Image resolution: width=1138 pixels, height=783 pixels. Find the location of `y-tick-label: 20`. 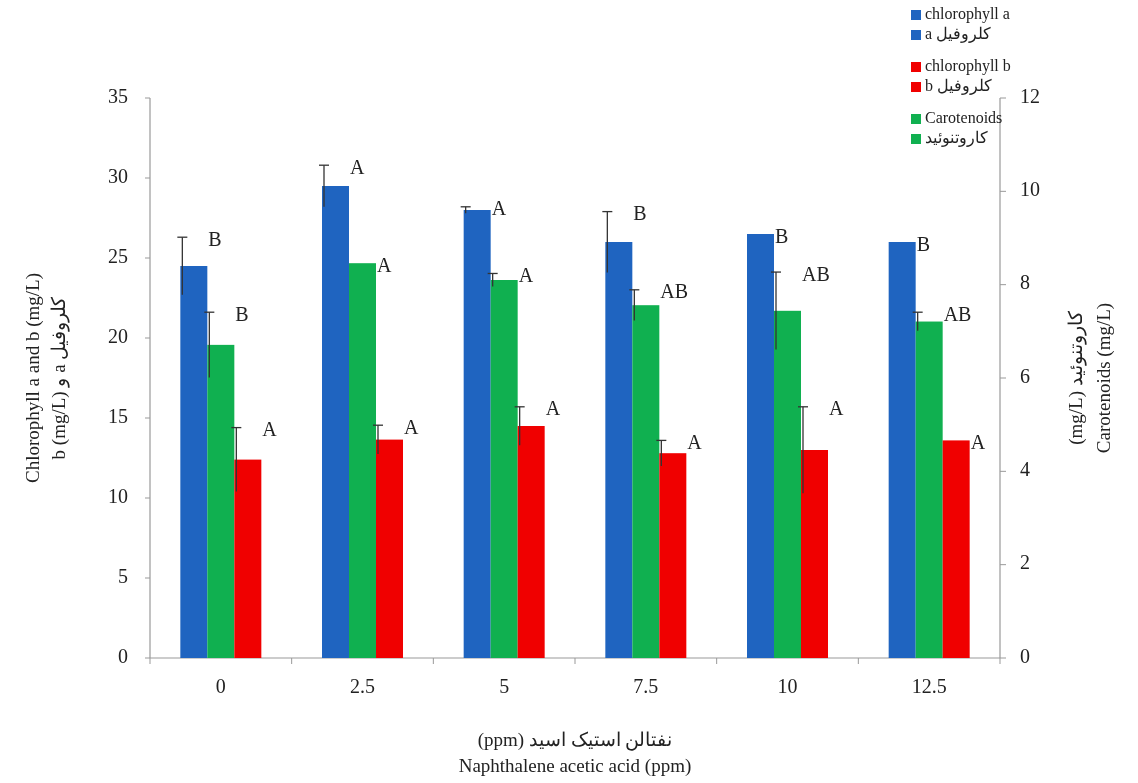

y-tick-label: 20 is located at coordinates (118, 335).